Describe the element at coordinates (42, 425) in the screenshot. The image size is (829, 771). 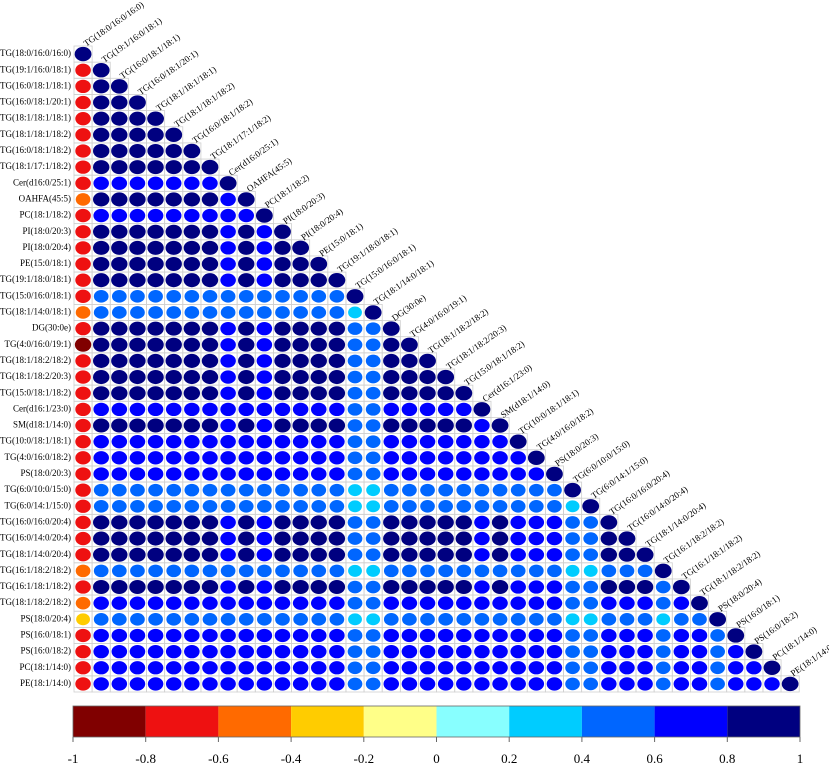
I see `row-label: SM(d18:1/14:0)` at that location.